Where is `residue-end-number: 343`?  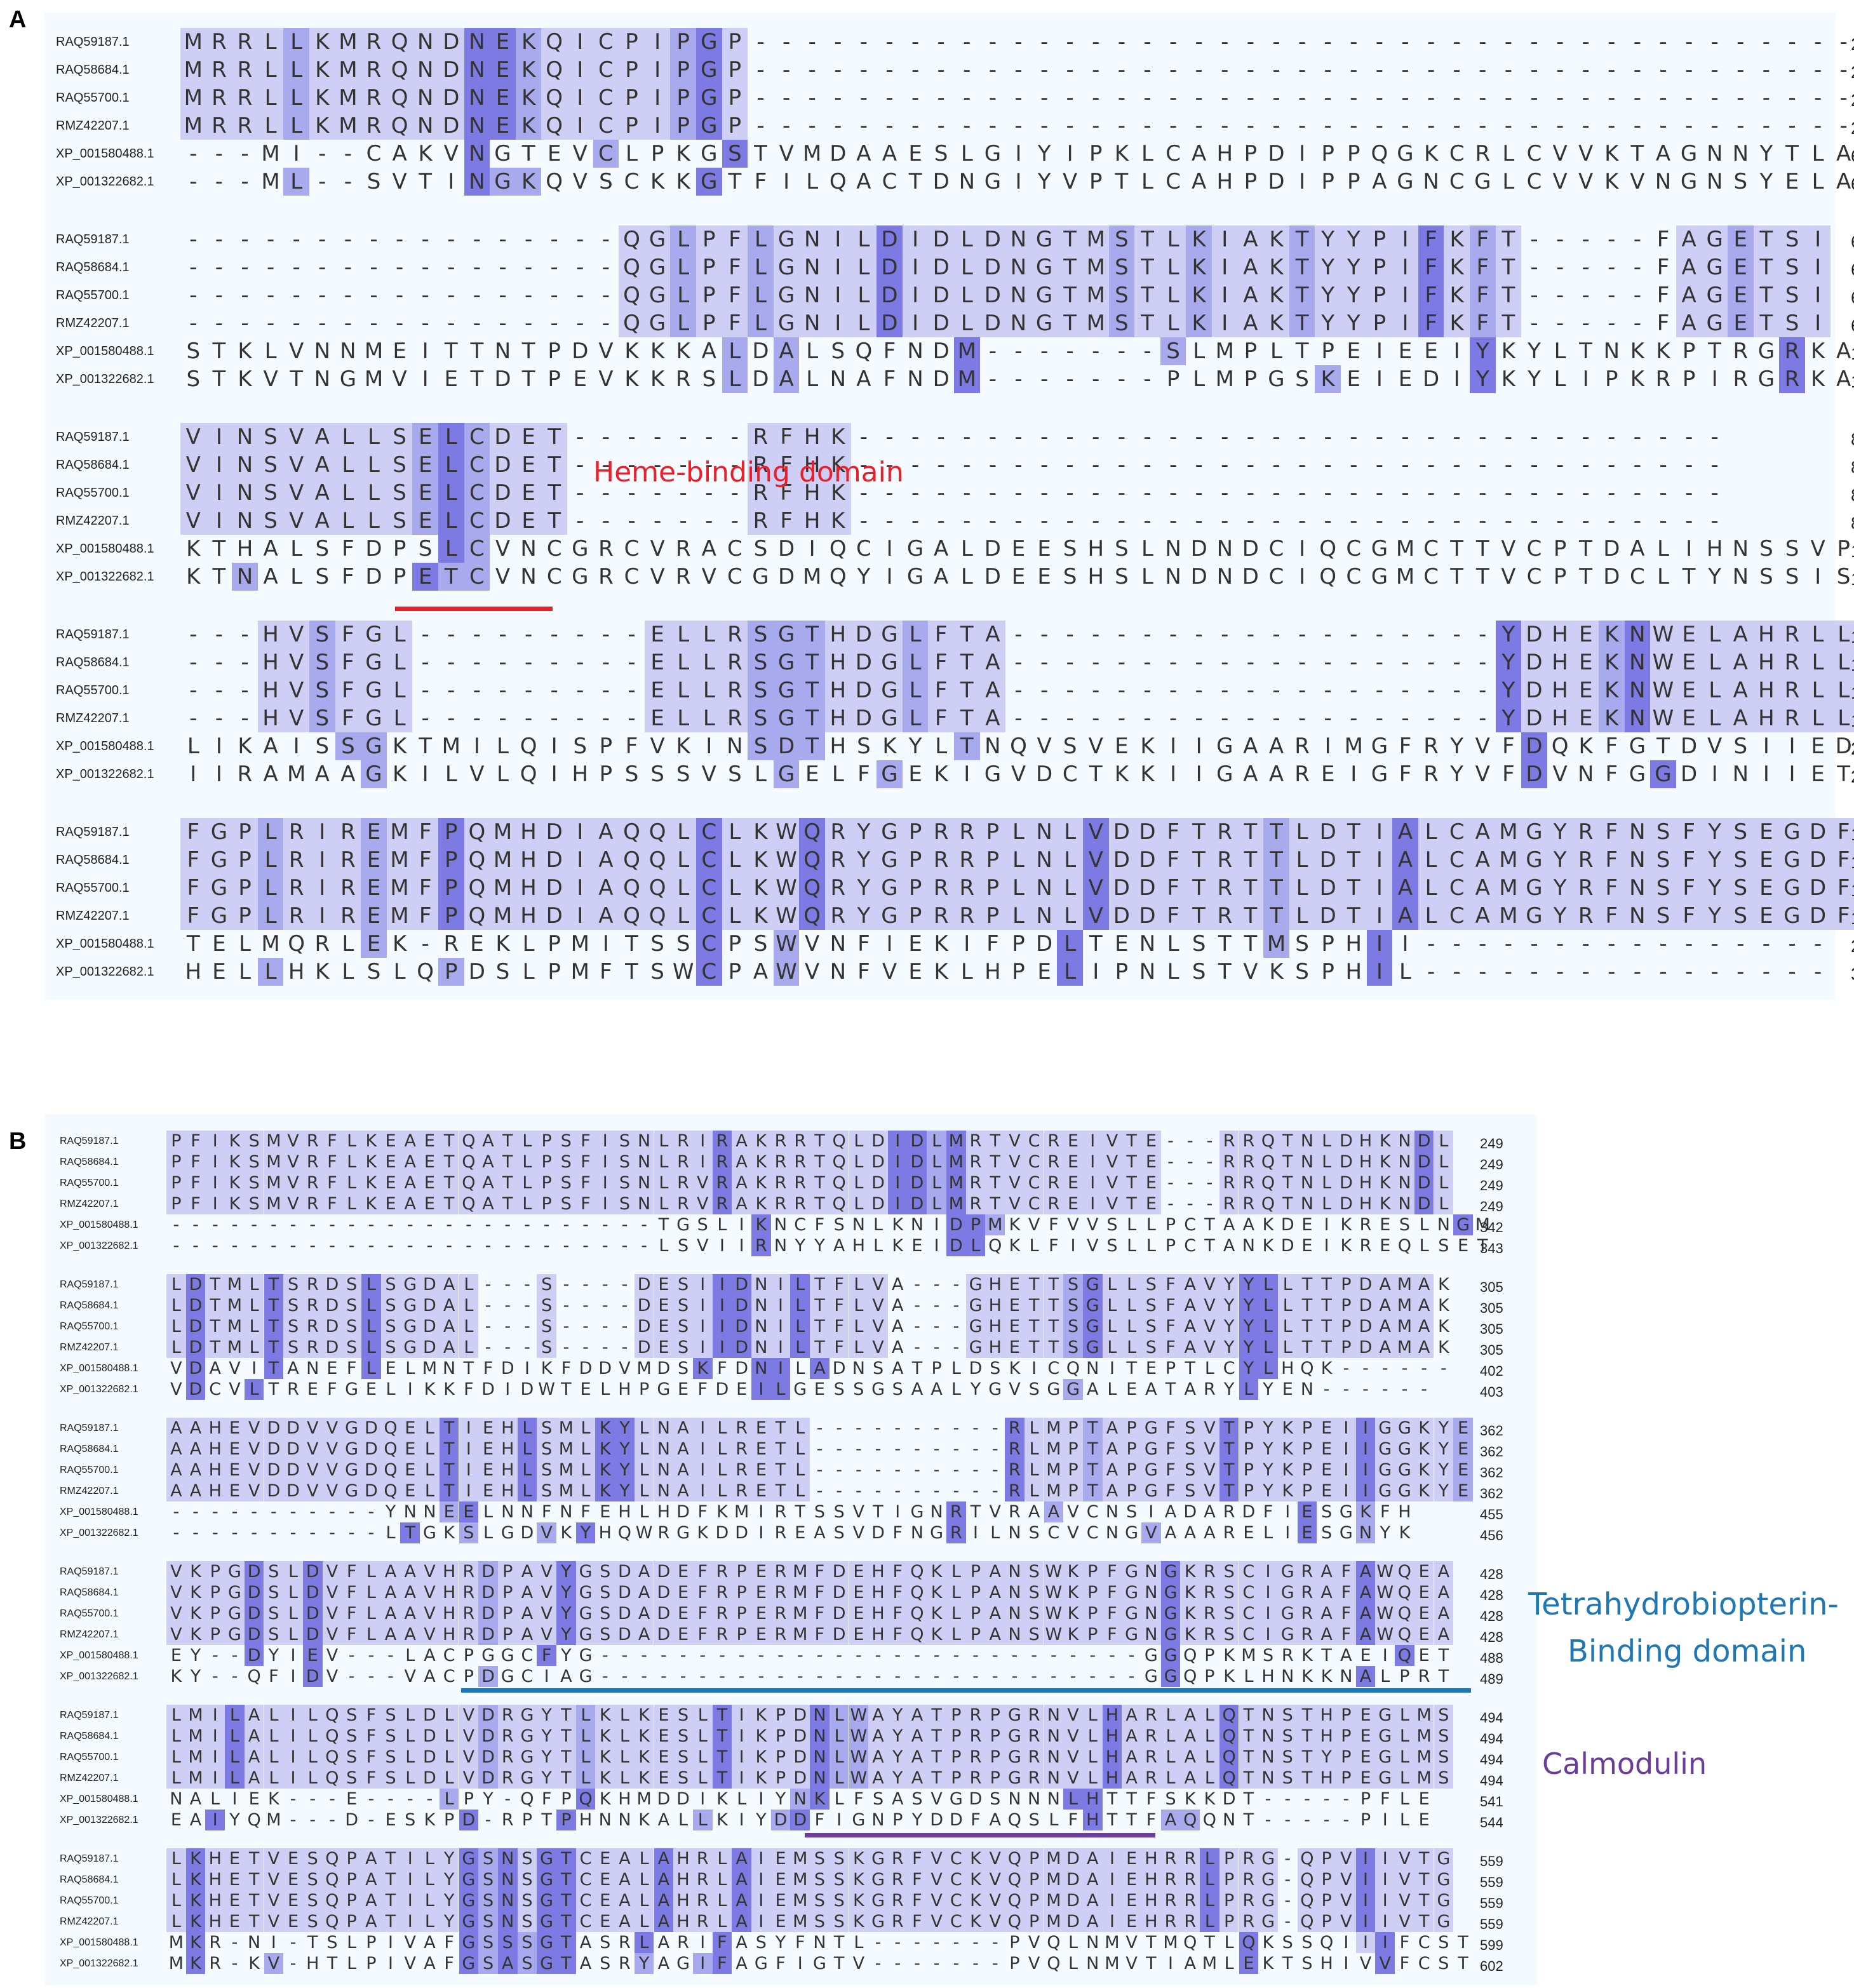
residue-end-number: 343 is located at coordinates (1491, 1248).